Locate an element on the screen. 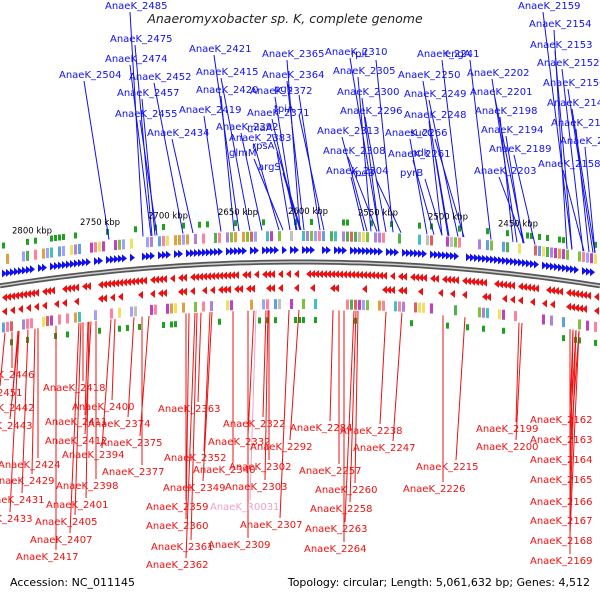  bottom-gene-label: AnaeK_2163 is located at coordinates (561, 440).